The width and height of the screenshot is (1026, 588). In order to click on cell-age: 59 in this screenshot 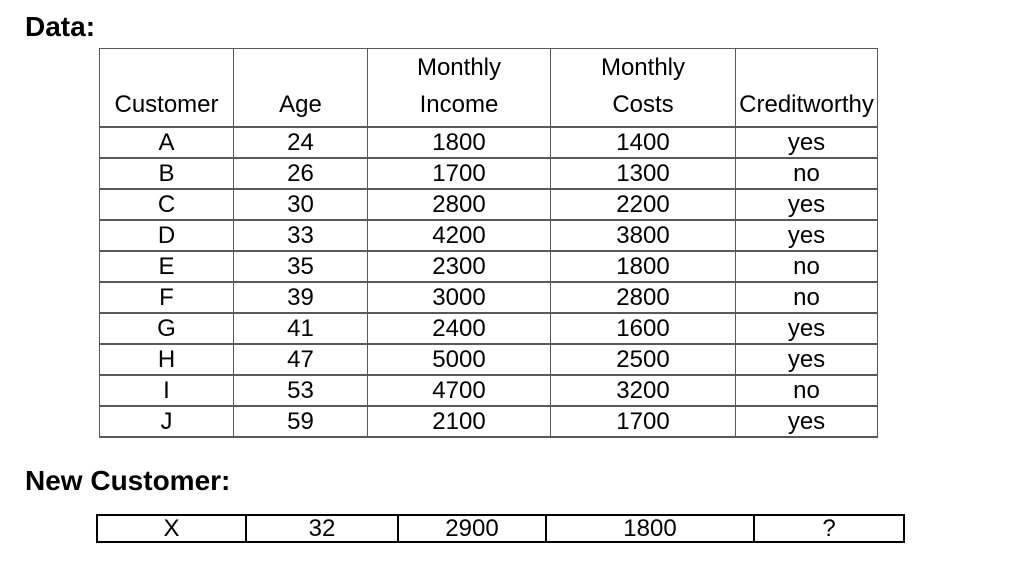, I will do `click(300, 421)`.